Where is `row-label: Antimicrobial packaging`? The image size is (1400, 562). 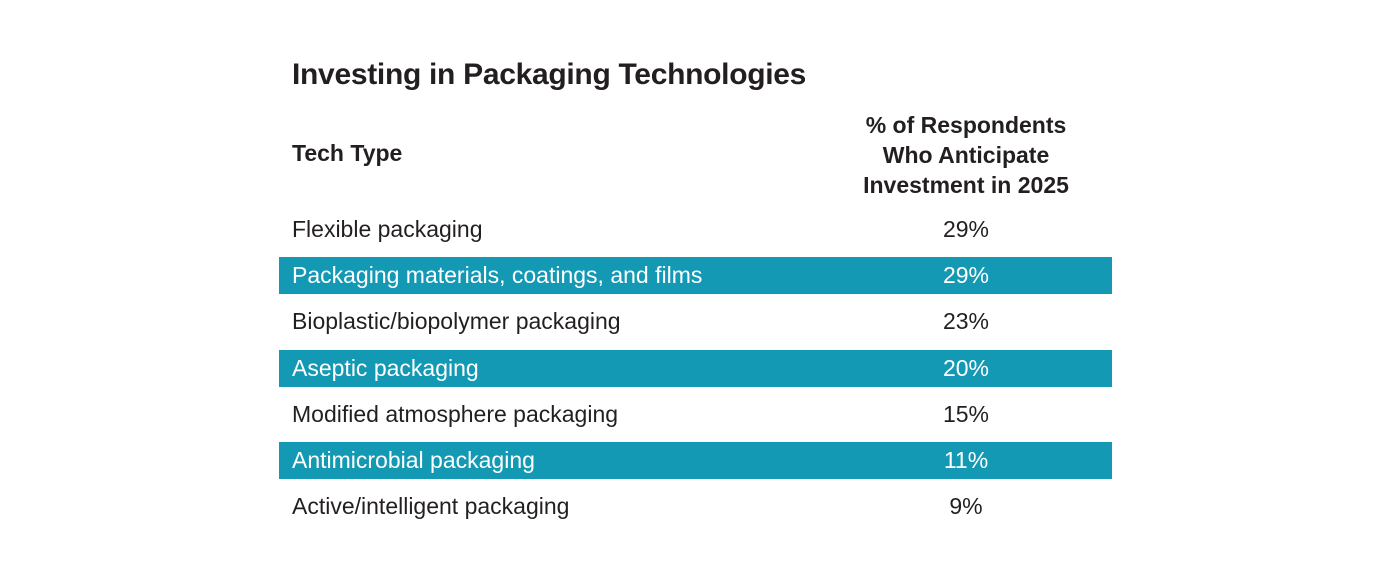
row-label: Antimicrobial packaging is located at coordinates (413, 460).